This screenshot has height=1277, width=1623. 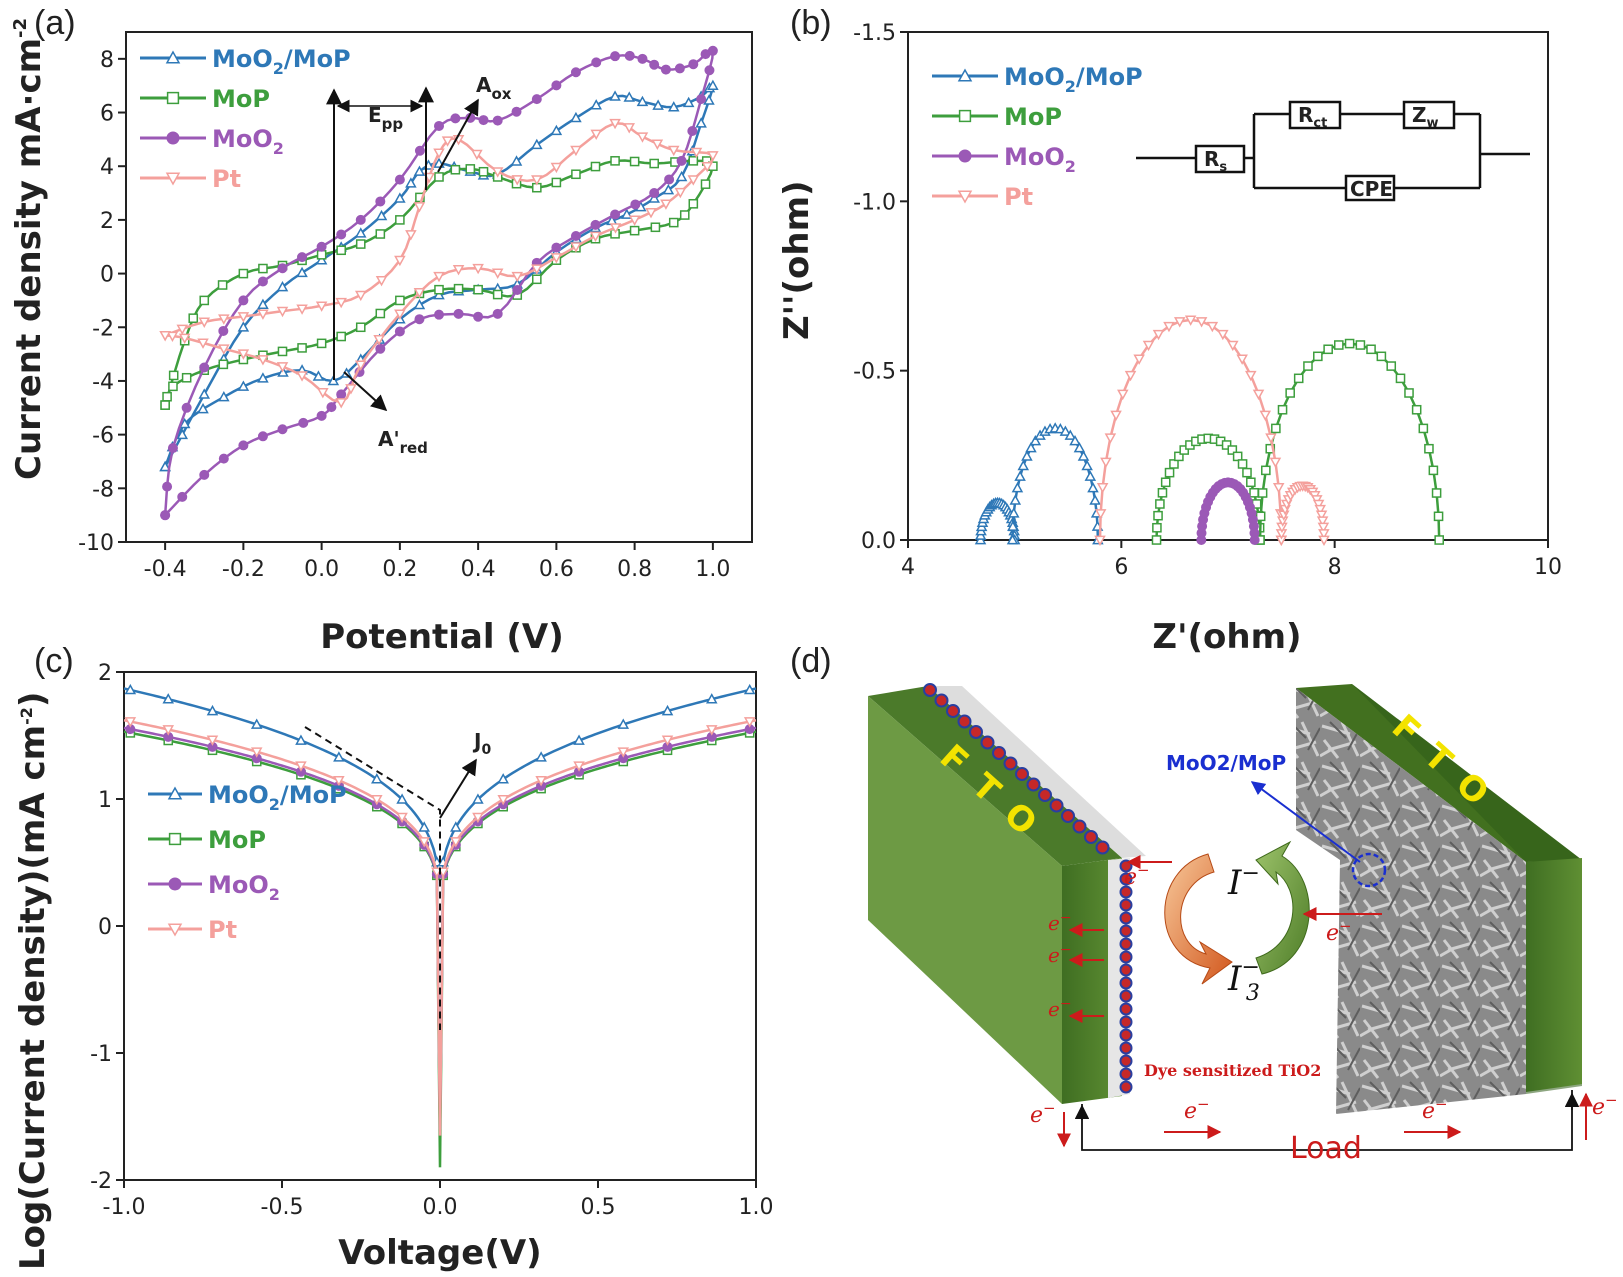 I want to click on eis-legend-label: MoO2/MoP, so click(x=1073, y=79).